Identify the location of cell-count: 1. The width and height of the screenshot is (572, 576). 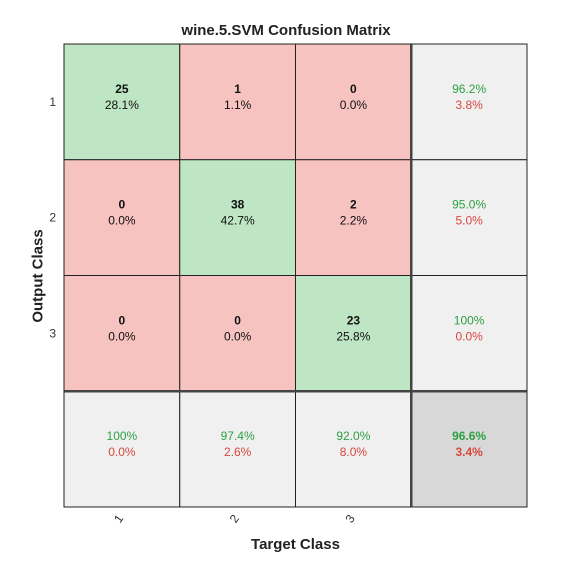
(237, 89).